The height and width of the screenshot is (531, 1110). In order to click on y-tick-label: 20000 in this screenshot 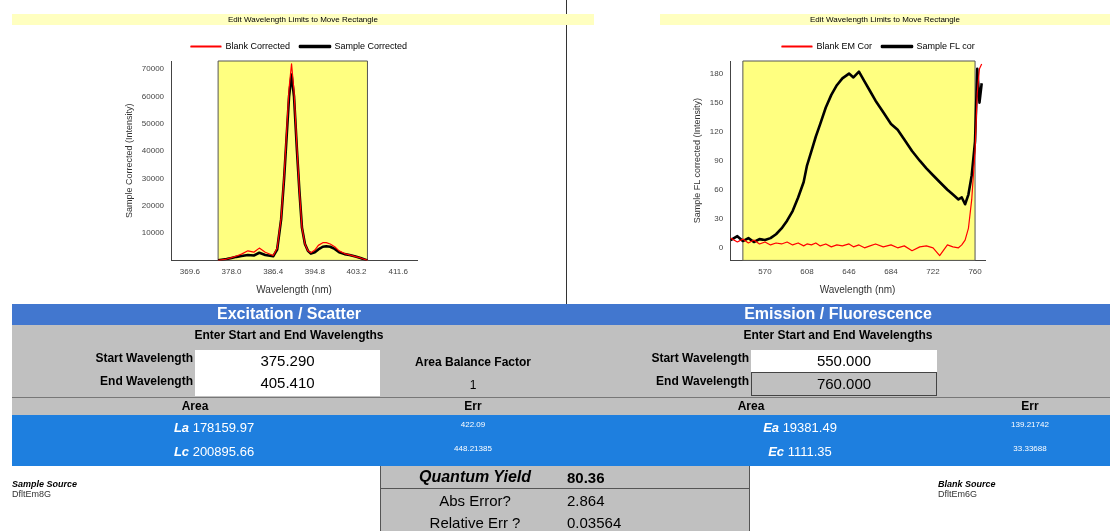, I will do `click(153, 205)`.